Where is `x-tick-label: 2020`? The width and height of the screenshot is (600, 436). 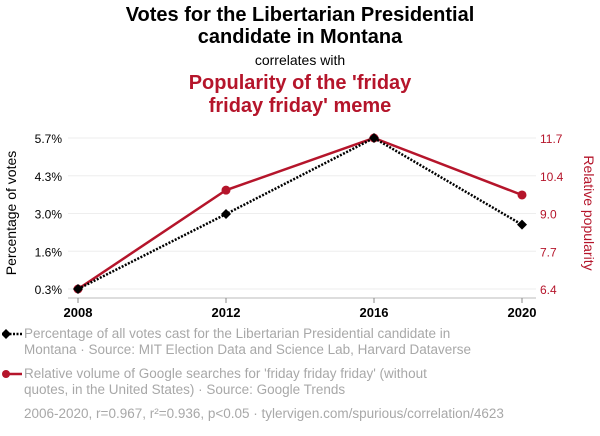 x-tick-label: 2020 is located at coordinates (522, 312).